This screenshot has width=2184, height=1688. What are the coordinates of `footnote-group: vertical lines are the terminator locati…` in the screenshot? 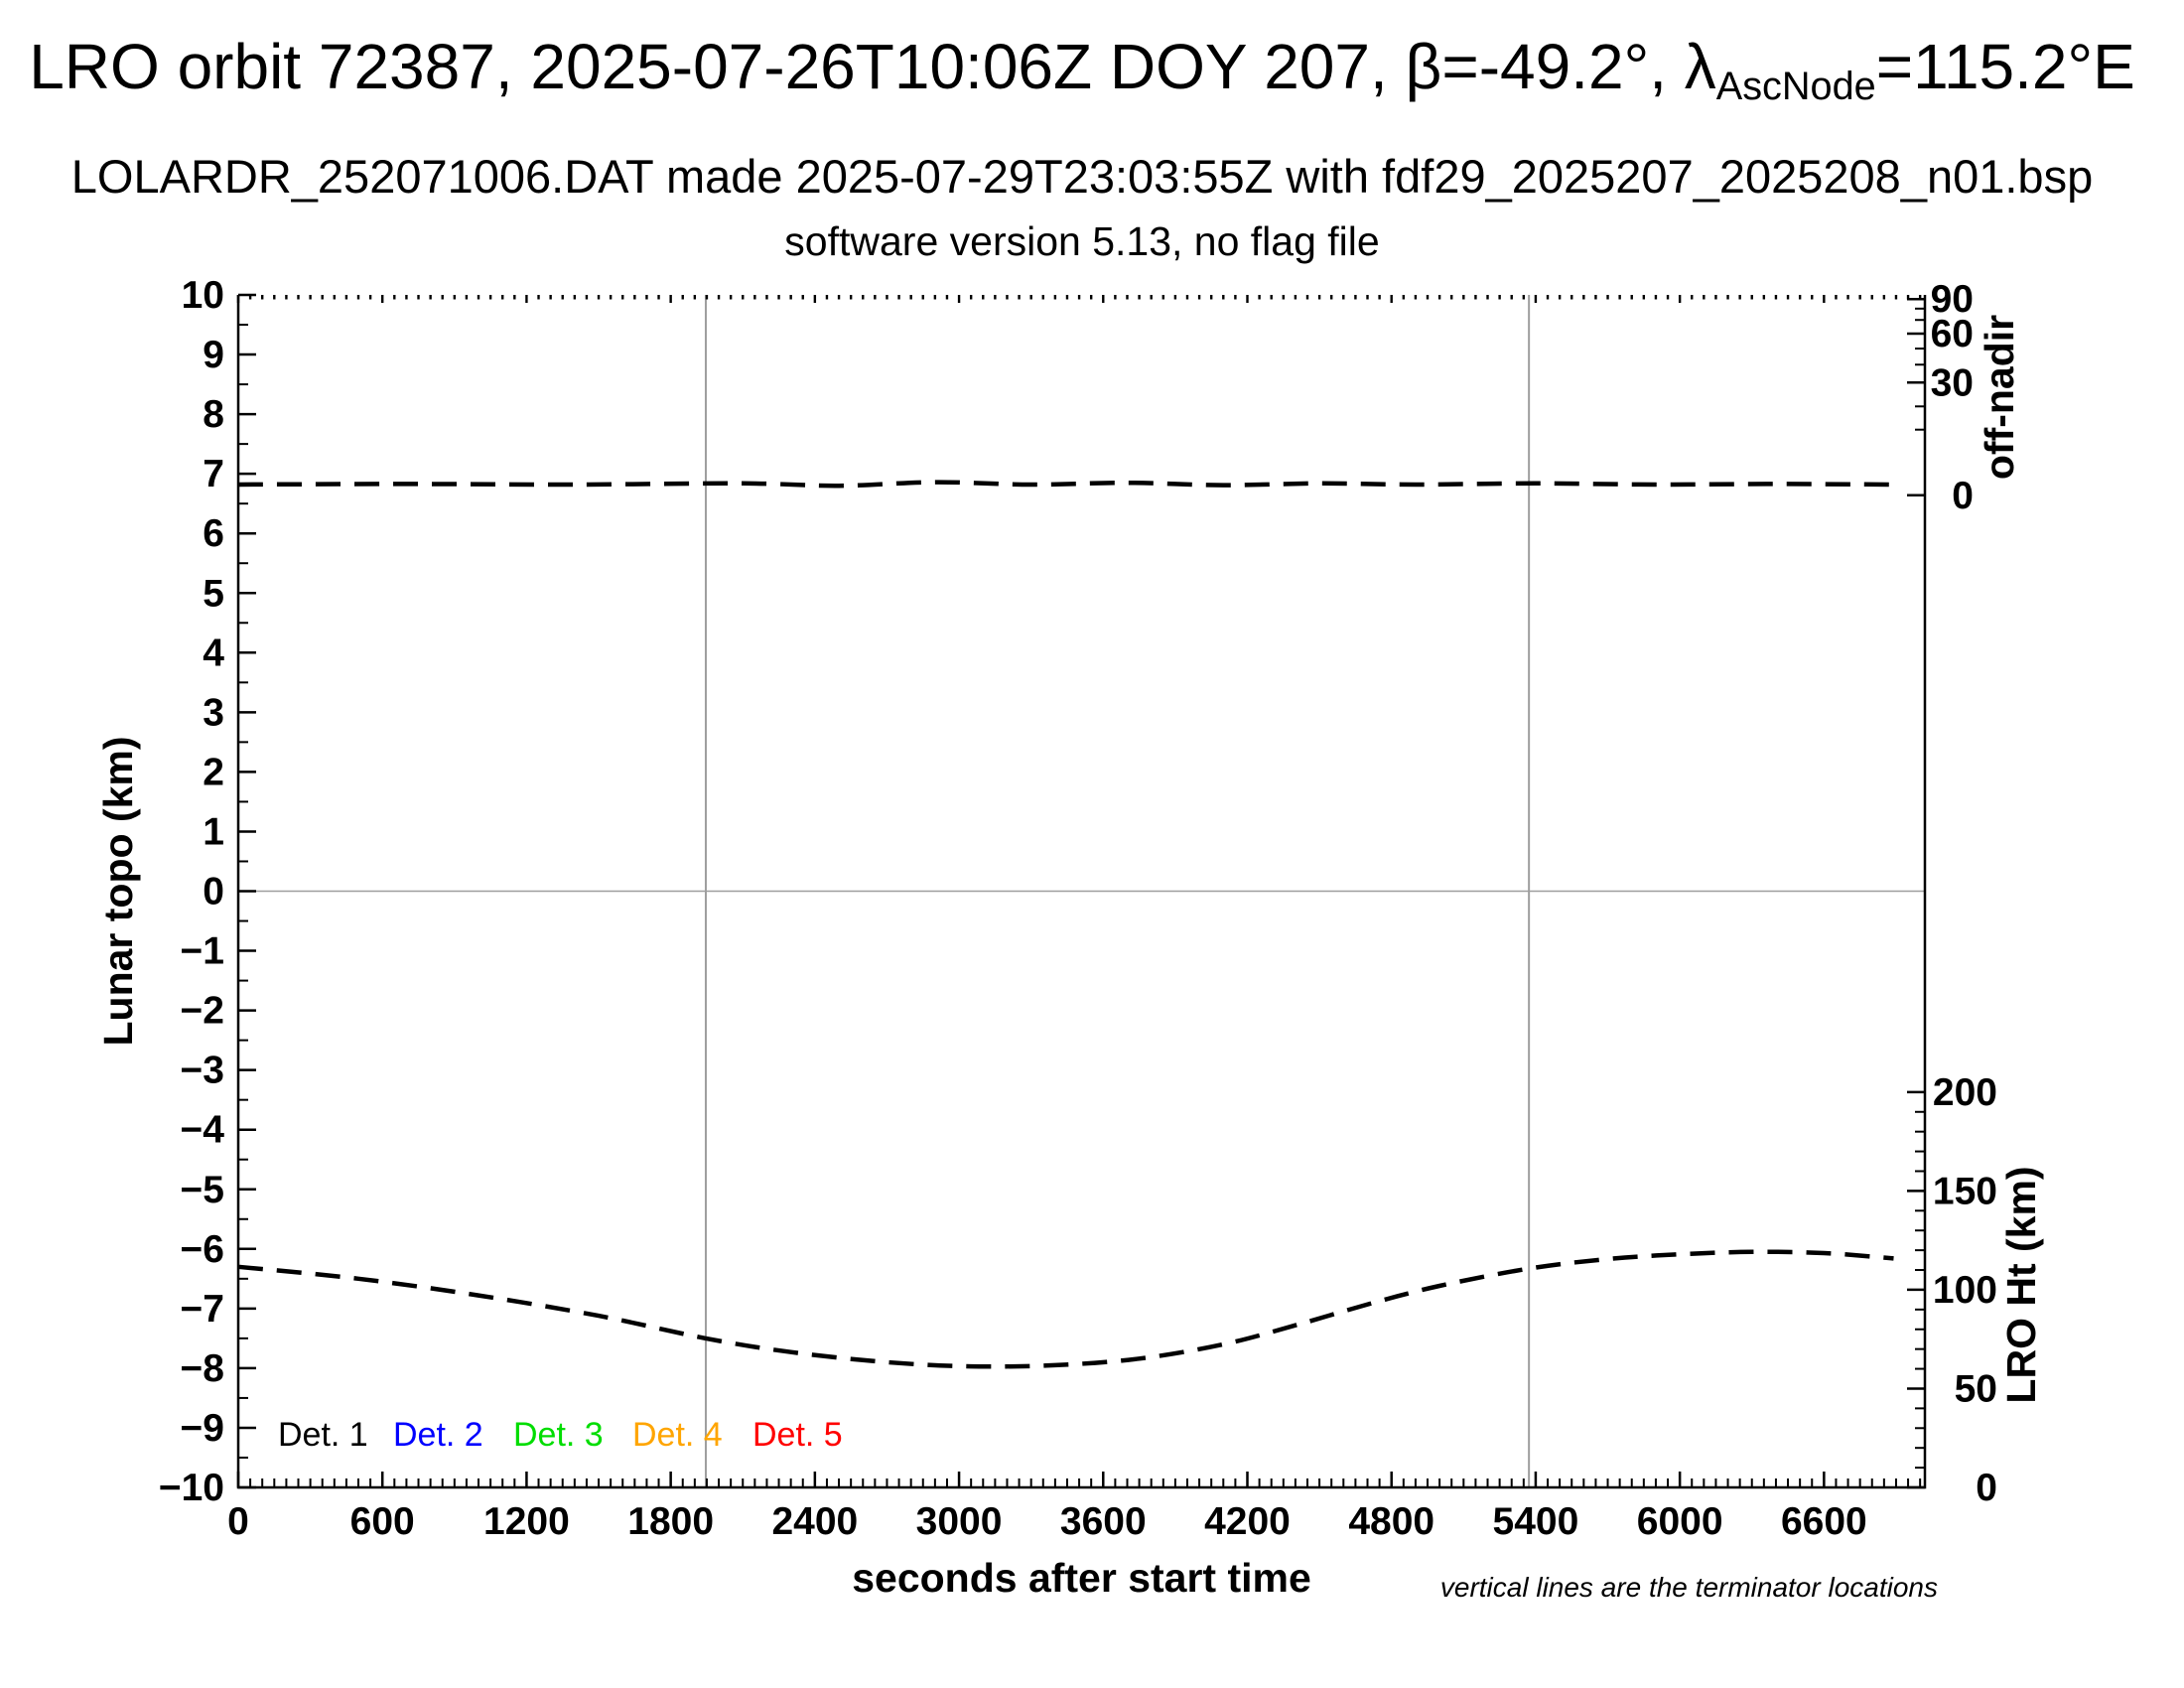 It's located at (1689, 1587).